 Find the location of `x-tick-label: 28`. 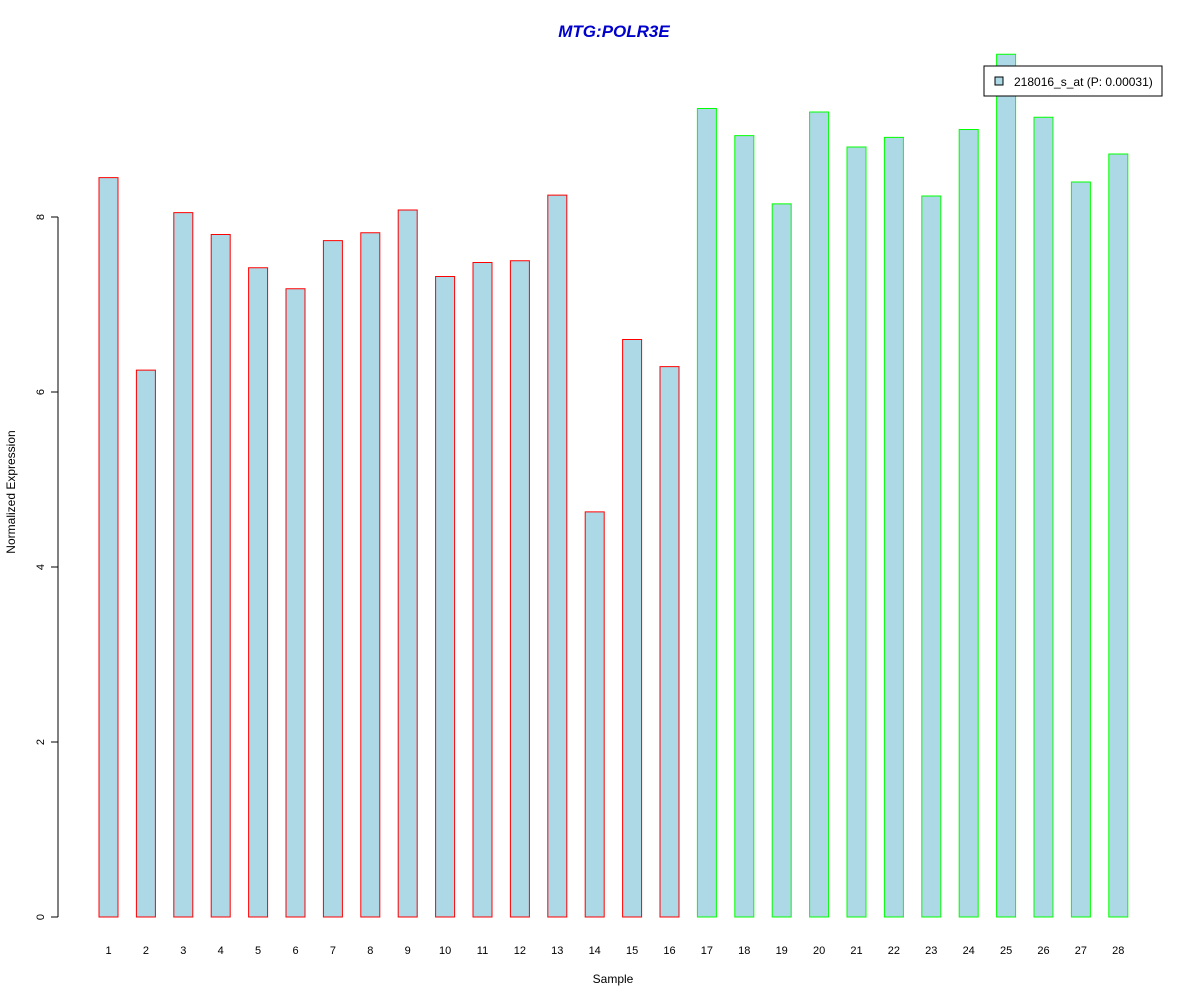

x-tick-label: 28 is located at coordinates (1118, 951).